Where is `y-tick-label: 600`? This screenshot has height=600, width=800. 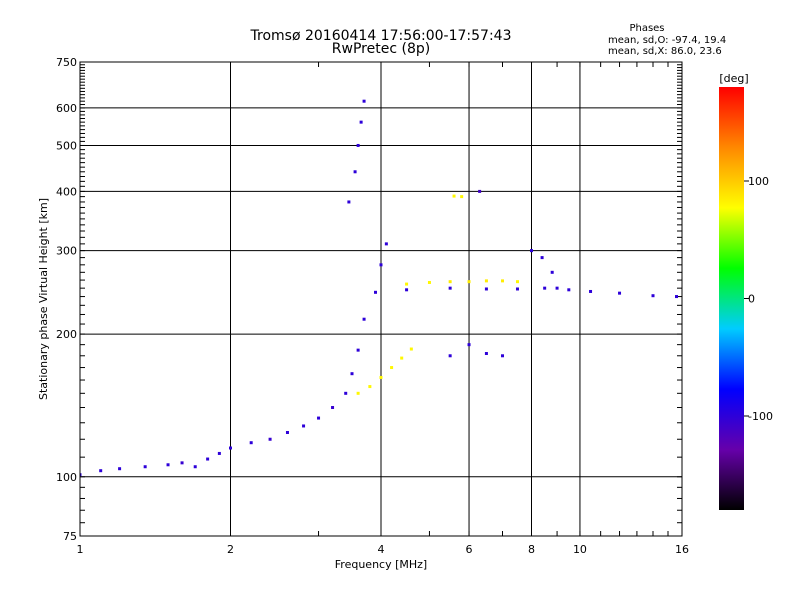
y-tick-label: 600 is located at coordinates (66, 108).